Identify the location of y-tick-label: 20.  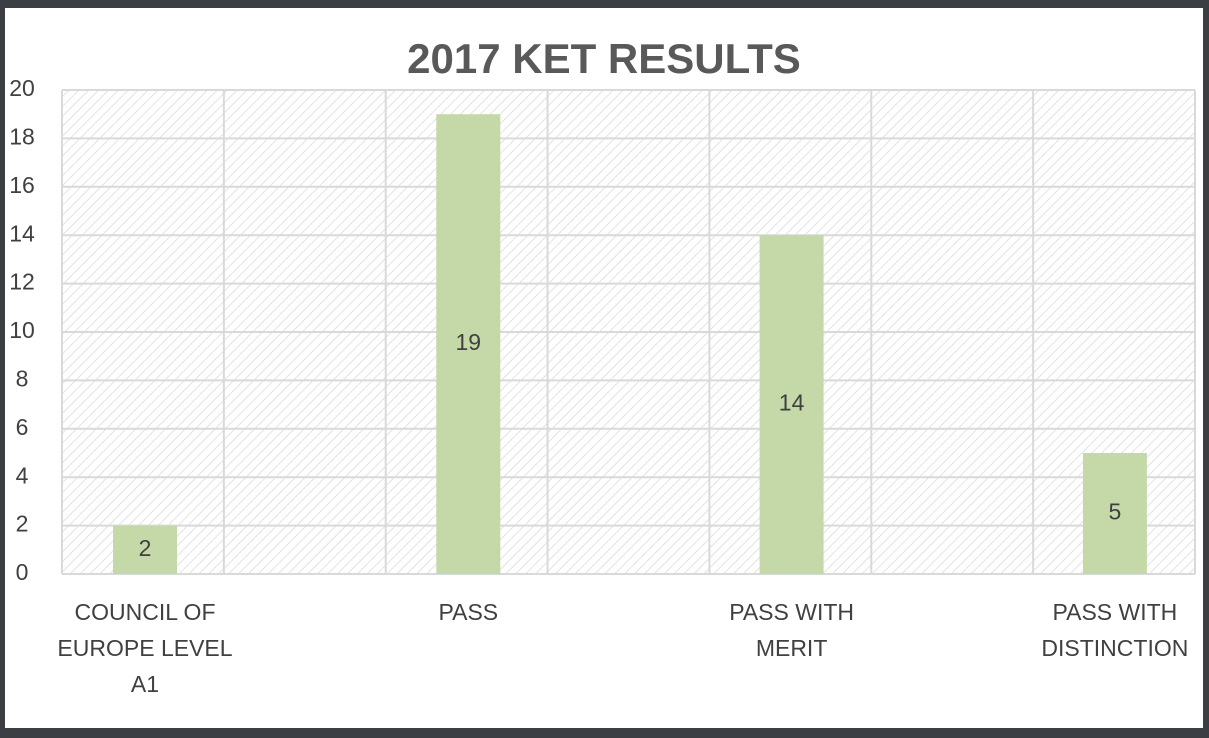
(22, 88).